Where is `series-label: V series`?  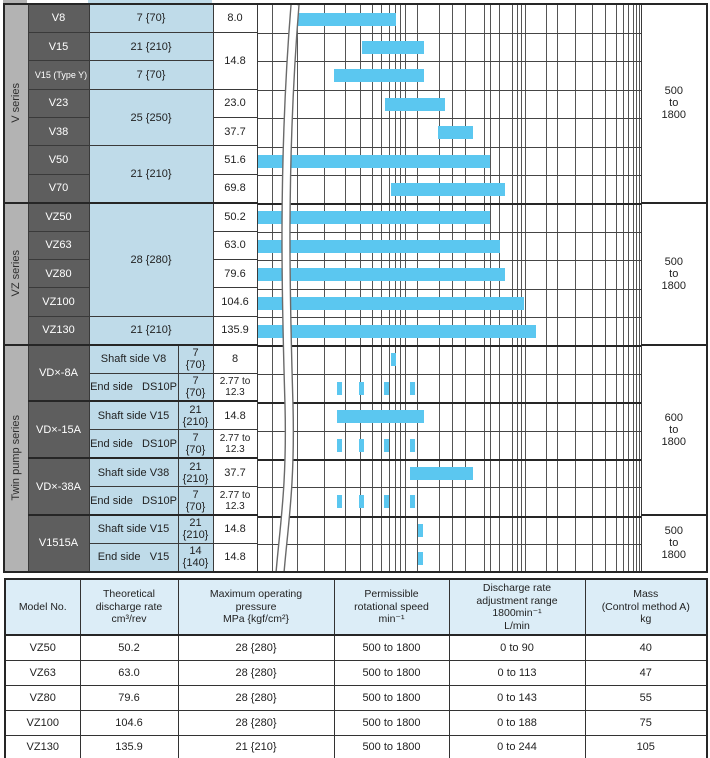 series-label: V series is located at coordinates (16, 103).